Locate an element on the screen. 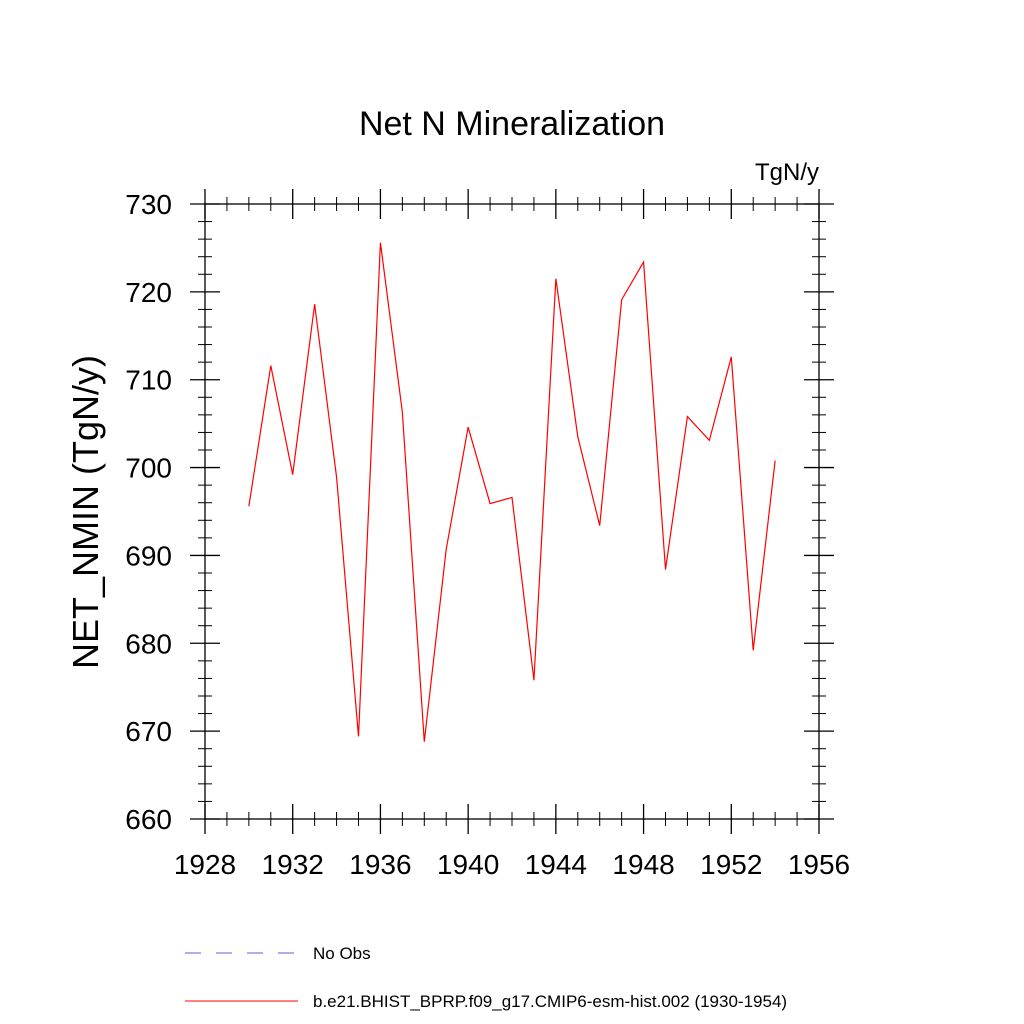  x-tick-label: 1936 is located at coordinates (380, 864).